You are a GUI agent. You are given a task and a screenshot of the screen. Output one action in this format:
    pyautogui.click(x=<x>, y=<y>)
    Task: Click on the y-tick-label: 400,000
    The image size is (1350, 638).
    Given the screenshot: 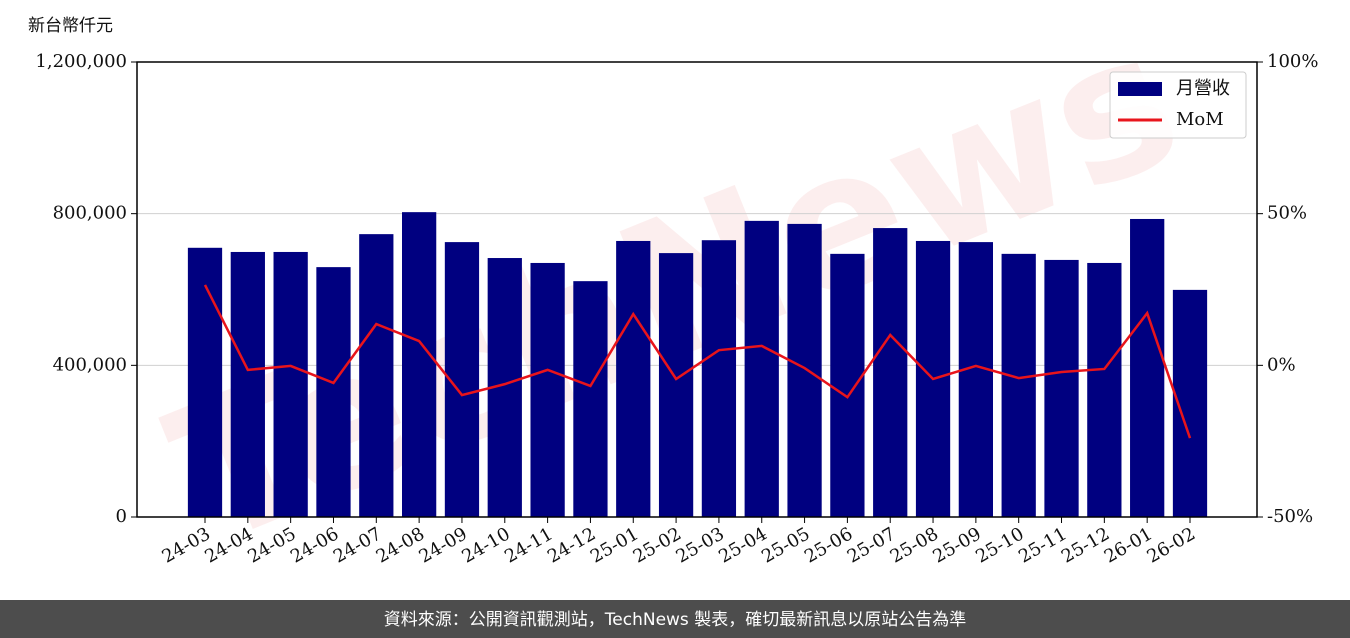 What is the action you would take?
    pyautogui.click(x=90, y=364)
    